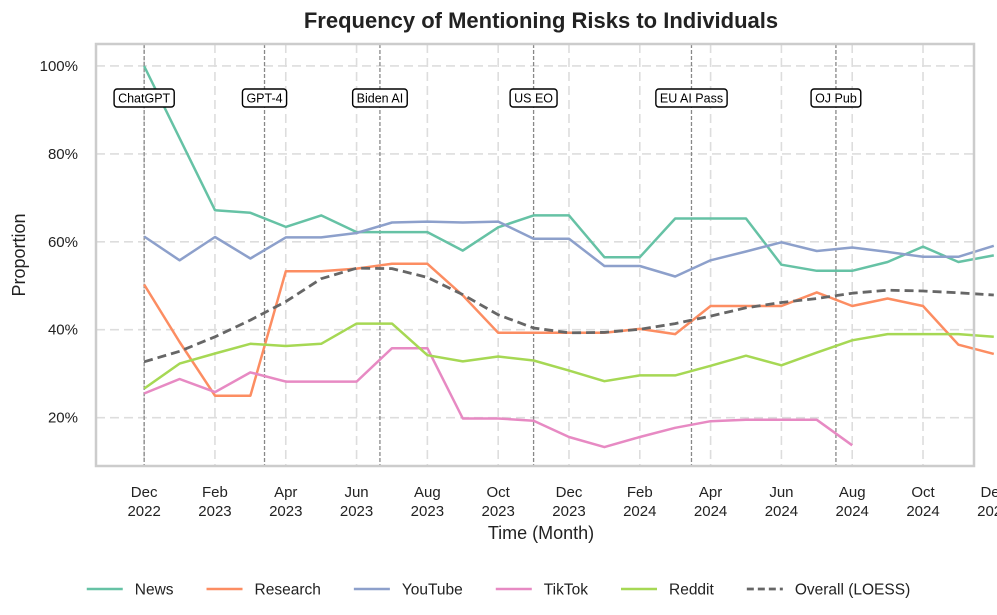 Image resolution: width=997 pixels, height=615 pixels. I want to click on event-annotation: GPT-4, so click(264, 98).